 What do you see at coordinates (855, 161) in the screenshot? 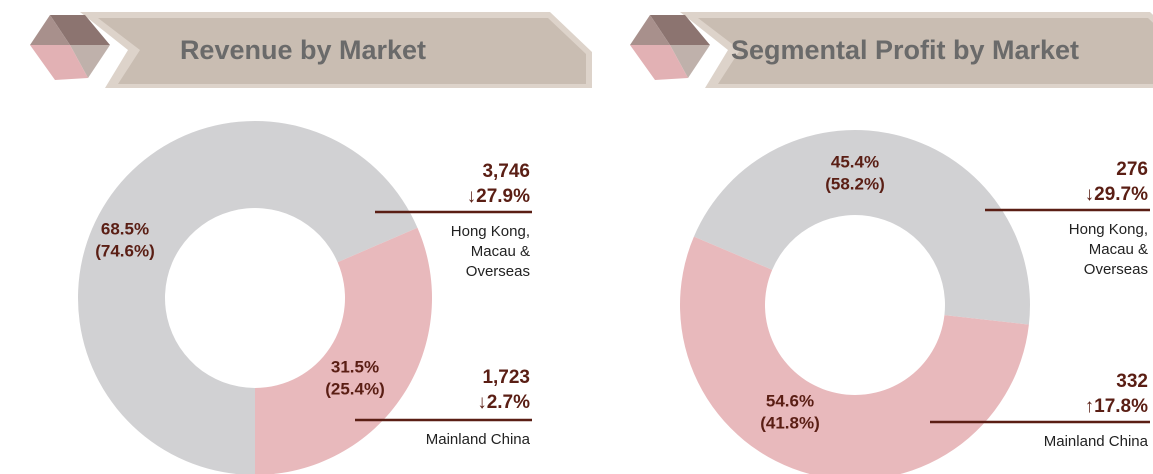
I see `slice-label: 45.4%` at bounding box center [855, 161].